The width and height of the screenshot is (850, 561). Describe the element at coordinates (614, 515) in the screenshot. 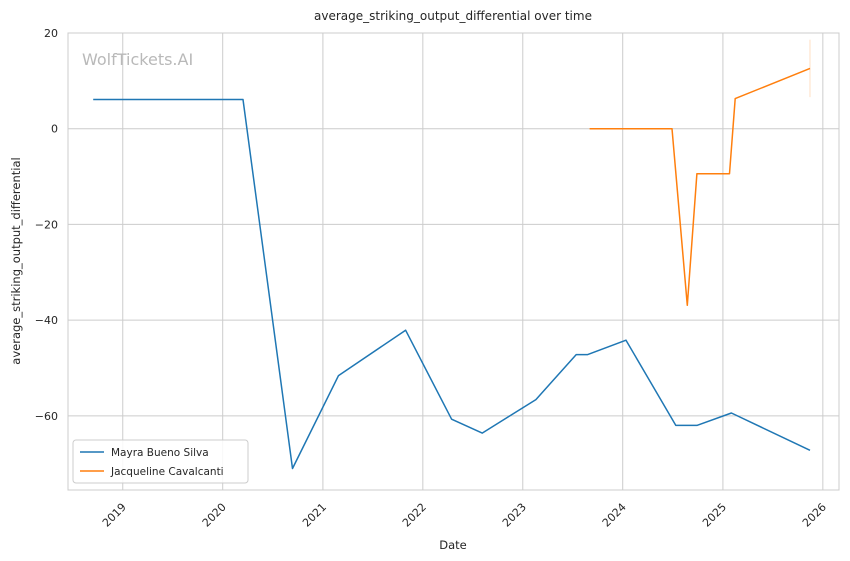

I see `x-tick-label: 2024` at that location.